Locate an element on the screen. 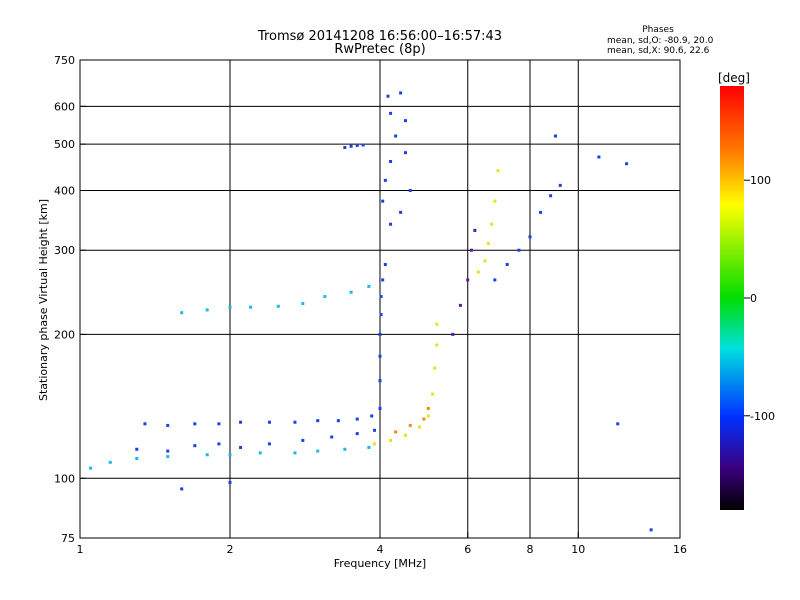 This screenshot has width=800, height=600. y-tick-label: 600 is located at coordinates (64, 106).